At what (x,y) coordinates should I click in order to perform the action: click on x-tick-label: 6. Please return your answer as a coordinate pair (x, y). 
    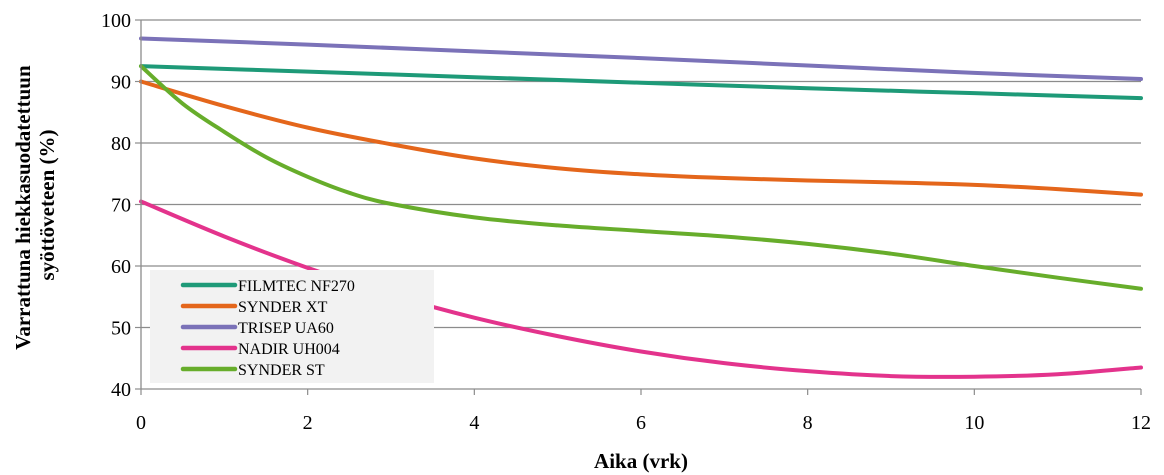
    Looking at the image, I should click on (641, 423).